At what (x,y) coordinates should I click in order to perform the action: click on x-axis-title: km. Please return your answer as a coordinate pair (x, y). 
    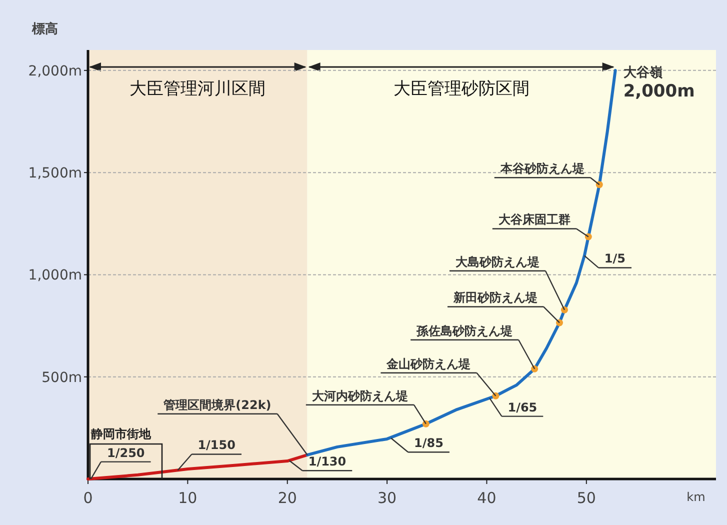
    Looking at the image, I should click on (696, 497).